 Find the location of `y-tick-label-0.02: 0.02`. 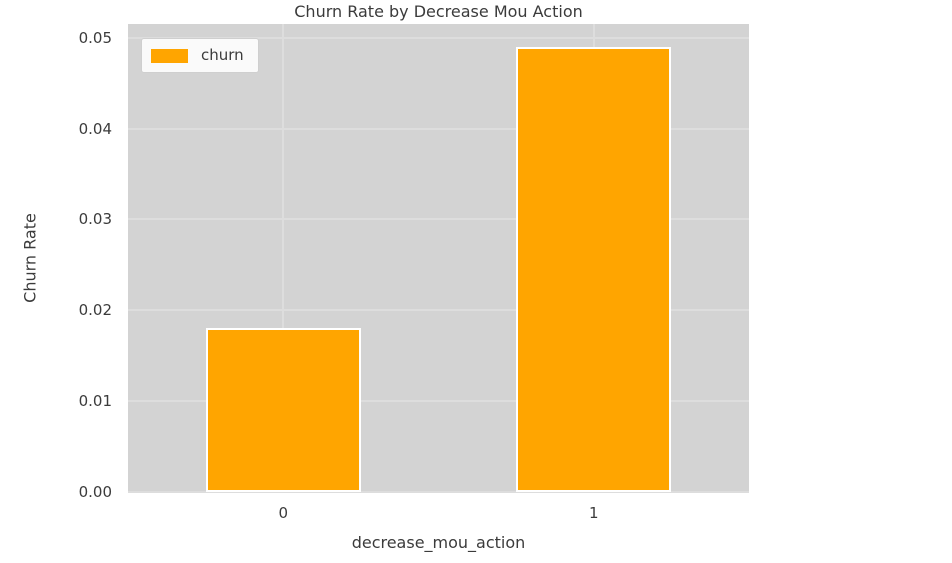

y-tick-label-0.02: 0.02 is located at coordinates (95, 310).